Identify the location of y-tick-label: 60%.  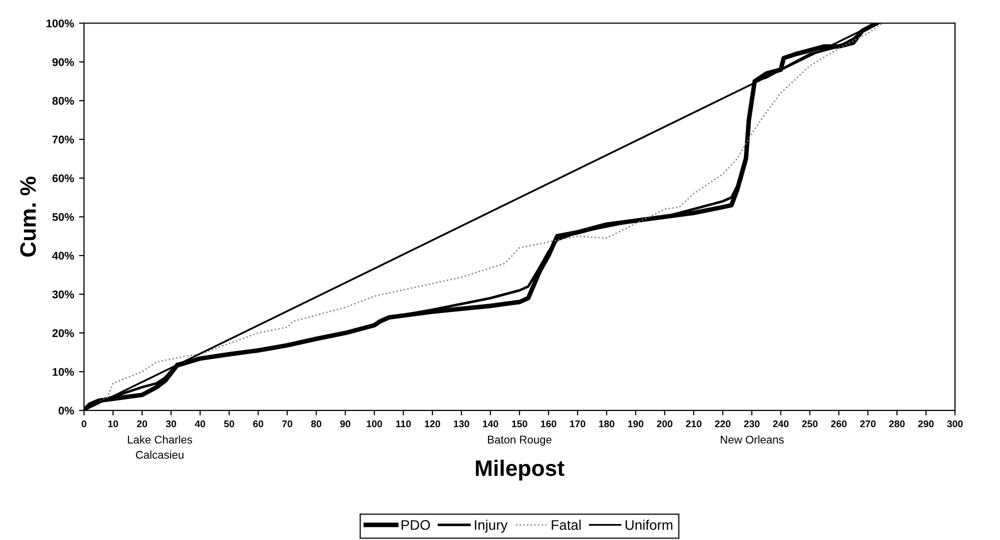
(63, 178).